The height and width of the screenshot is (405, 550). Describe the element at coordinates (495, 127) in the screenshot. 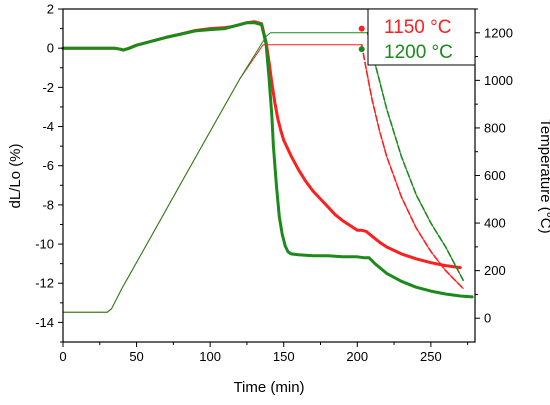

I see `y2-tick-label-800: 800` at that location.